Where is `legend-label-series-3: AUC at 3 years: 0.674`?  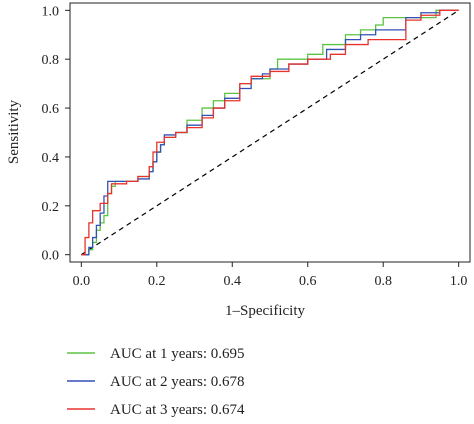 legend-label-series-3: AUC at 3 years: 0.674 is located at coordinates (177, 410).